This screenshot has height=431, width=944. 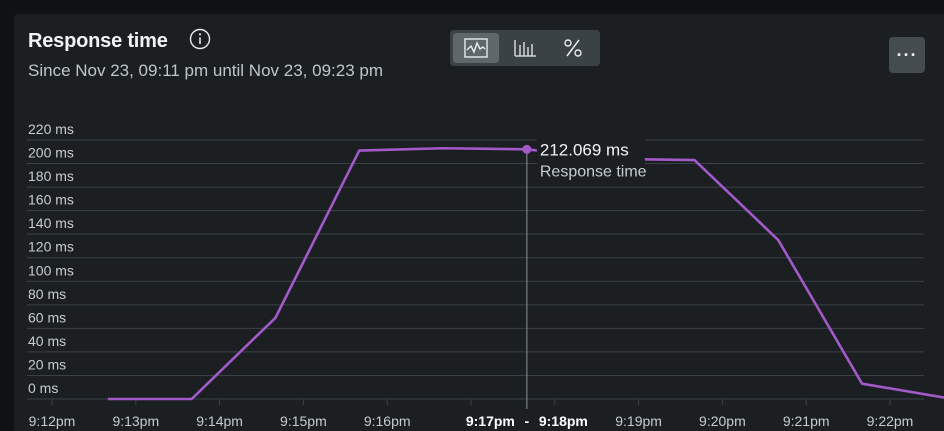 What do you see at coordinates (51, 270) in the screenshot?
I see `y-tick-label: 100 ms` at bounding box center [51, 270].